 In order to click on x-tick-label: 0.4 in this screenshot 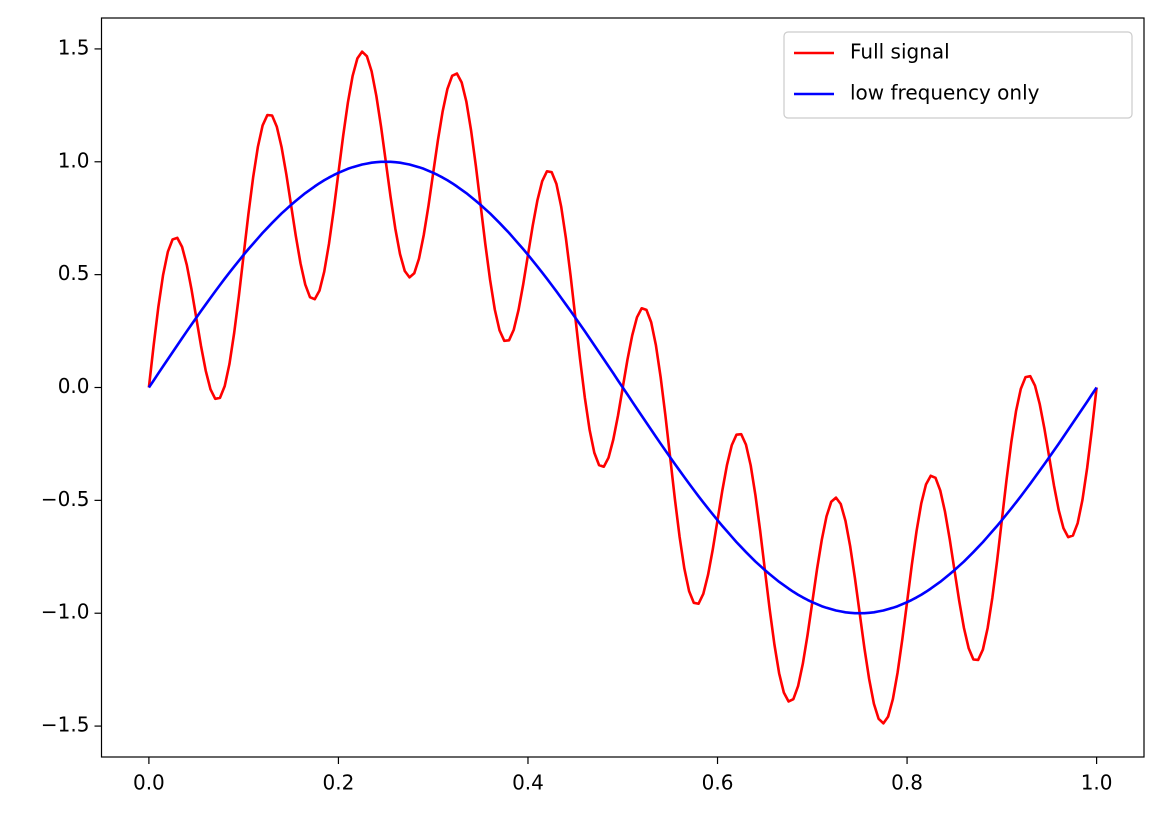, I will do `click(528, 783)`.